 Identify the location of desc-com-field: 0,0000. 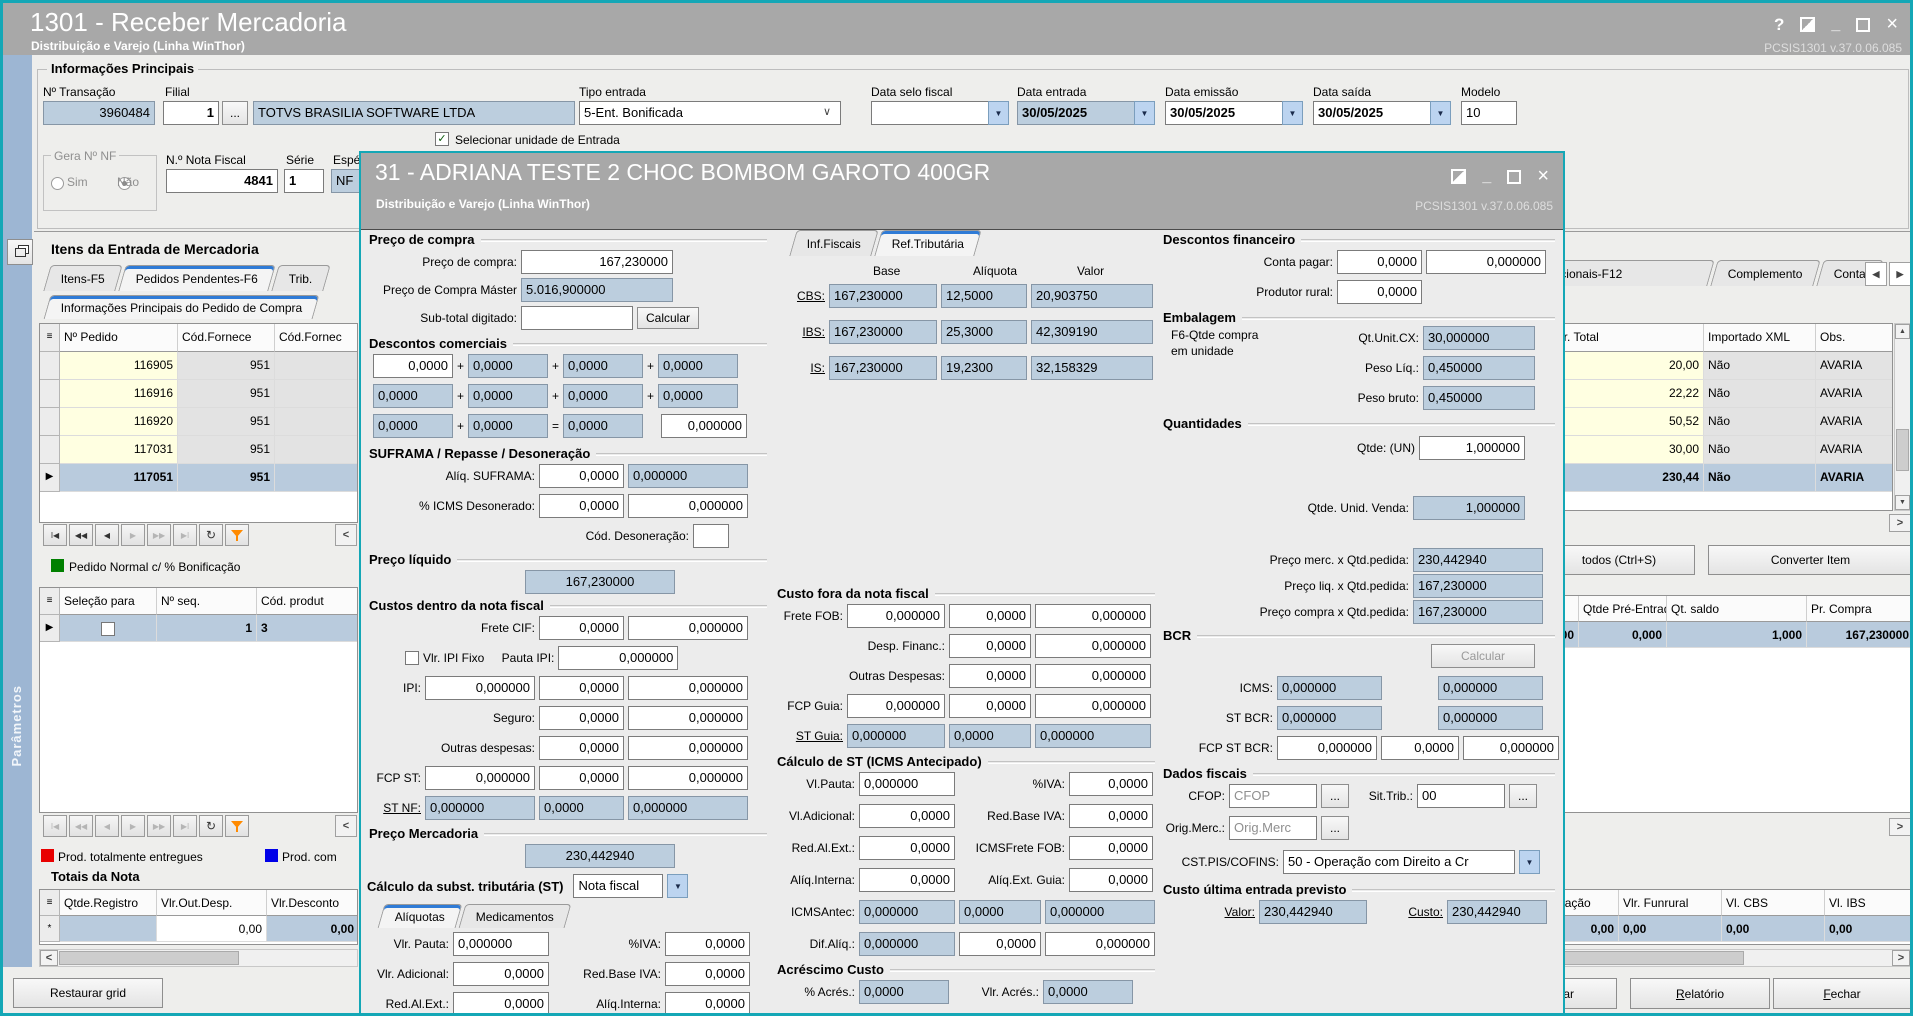
(413, 366).